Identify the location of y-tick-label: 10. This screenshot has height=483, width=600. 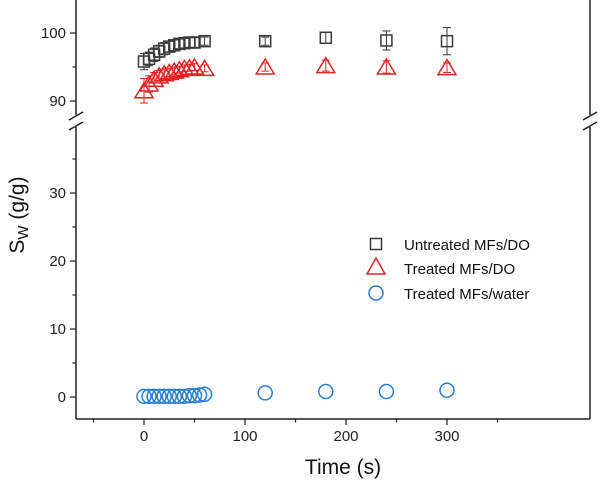
(57, 329).